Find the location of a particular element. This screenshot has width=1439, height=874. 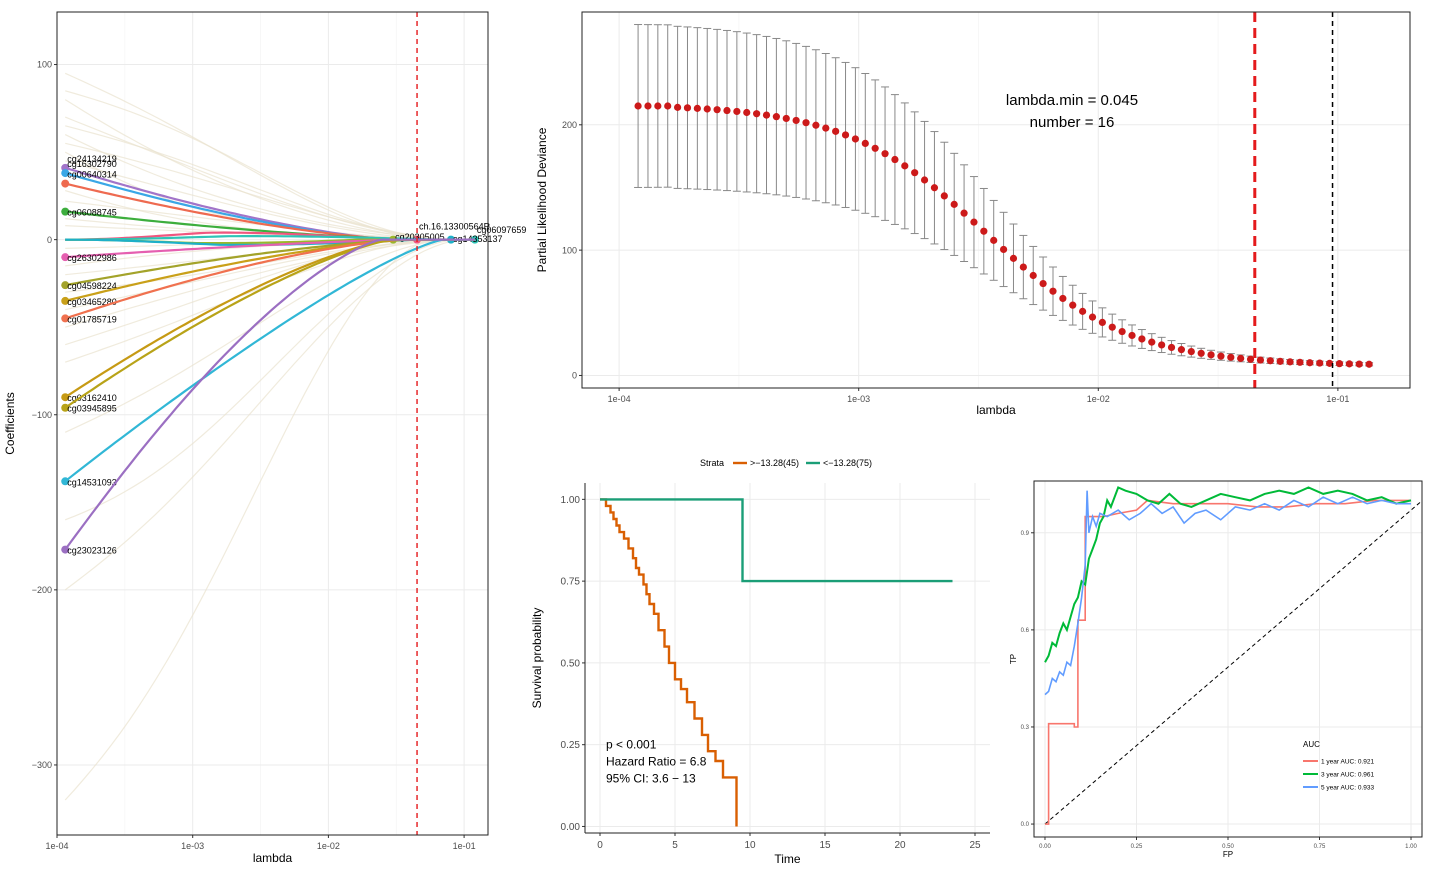

coef-label-cg01785719: cg01785719 is located at coordinates (92, 319).